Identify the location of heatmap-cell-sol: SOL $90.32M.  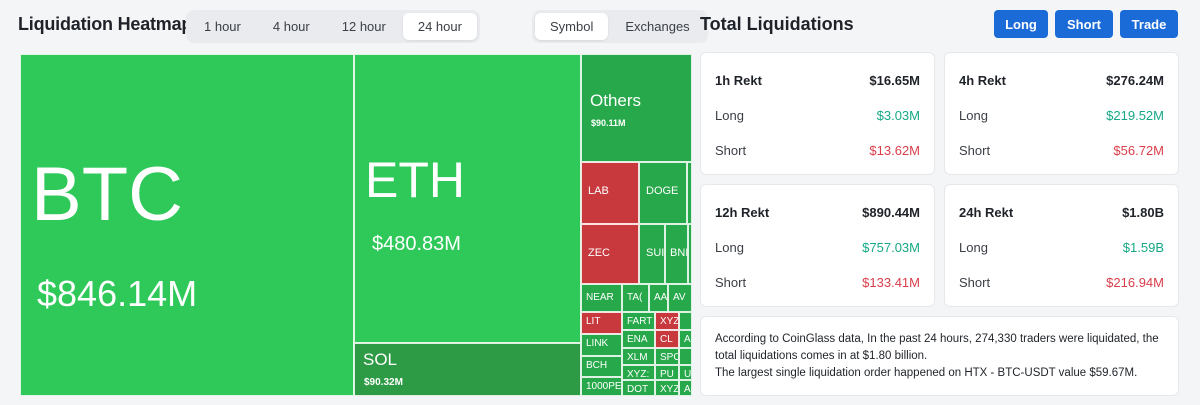
(467, 369).